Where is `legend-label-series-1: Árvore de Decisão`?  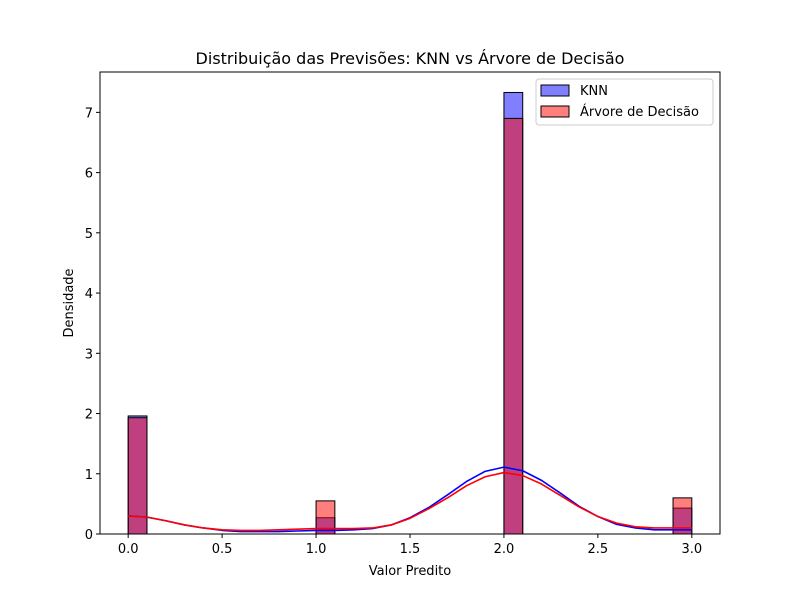
legend-label-series-1: Árvore de Decisão is located at coordinates (639, 112).